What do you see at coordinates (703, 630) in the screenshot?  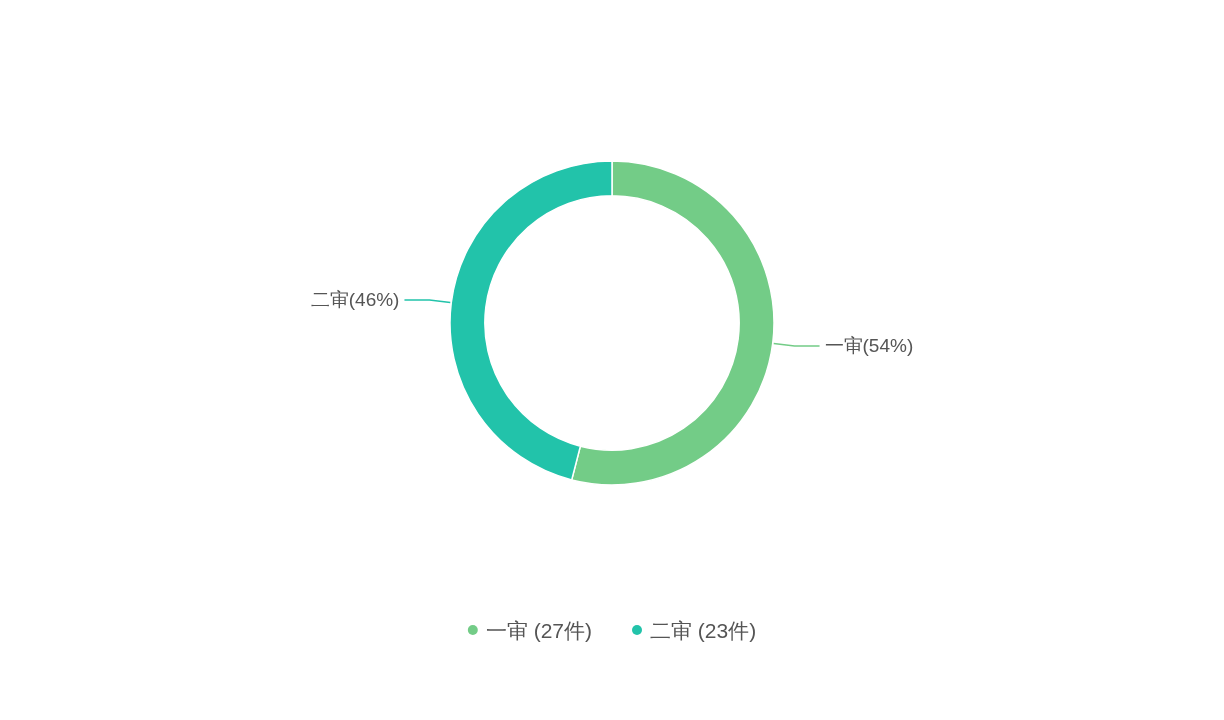 I see `legend-label: 二审 (23件)` at bounding box center [703, 630].